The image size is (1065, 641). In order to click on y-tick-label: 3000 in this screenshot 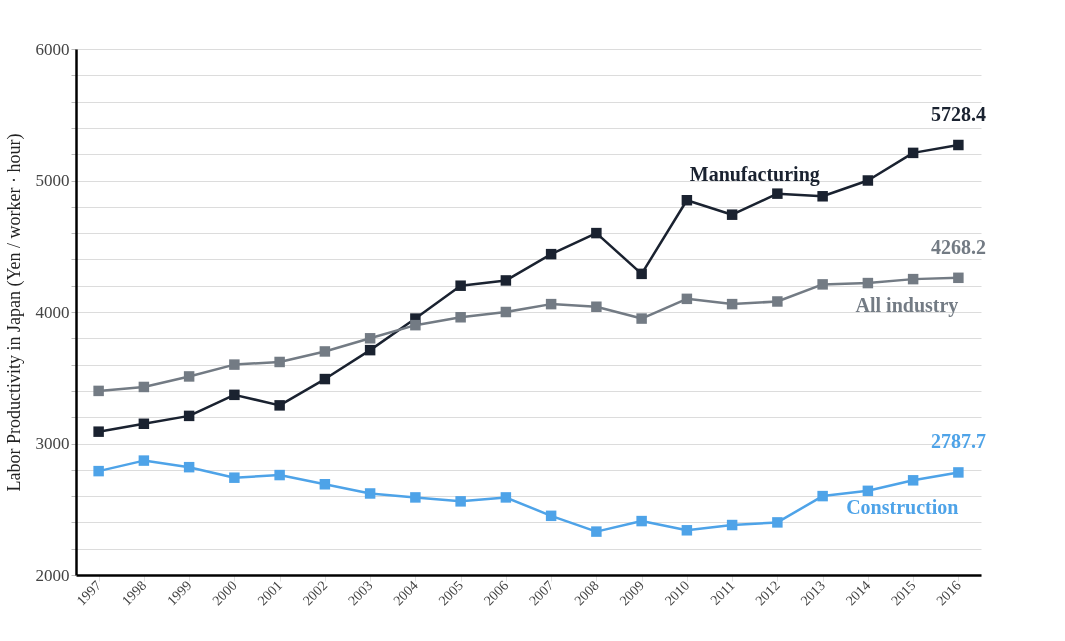, I will do `click(52, 443)`.